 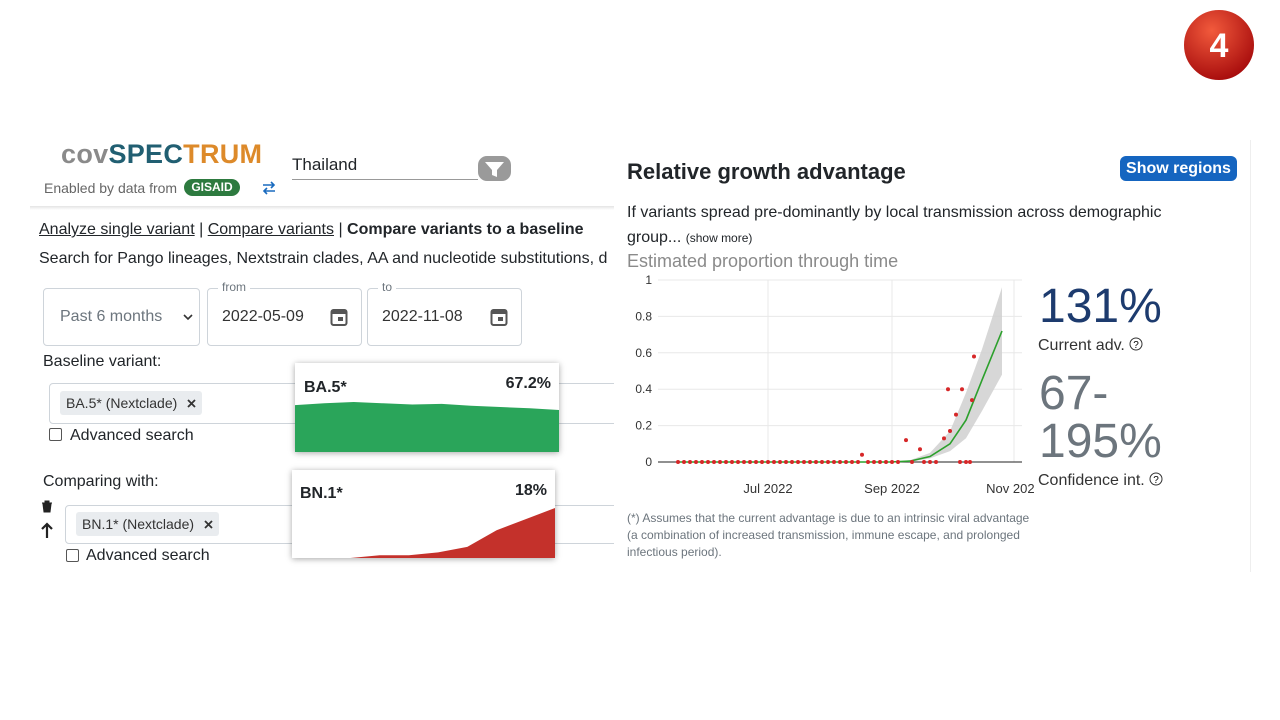 I want to click on enabled-by: Enabled by data from, so click(x=111, y=188).